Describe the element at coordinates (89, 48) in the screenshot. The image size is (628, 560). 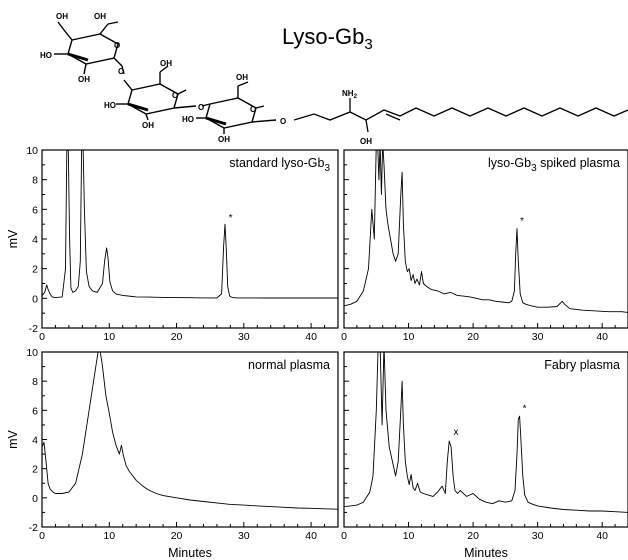
I see `sugar-ring-top` at that location.